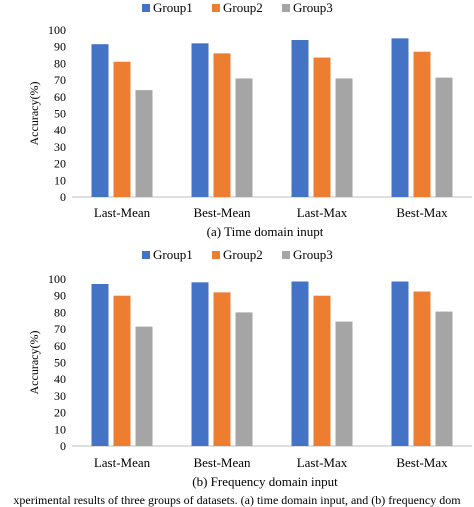 Image resolution: width=474 pixels, height=507 pixels. What do you see at coordinates (265, 481) in the screenshot?
I see `chart-subtitle: (b) Frequency domain input` at bounding box center [265, 481].